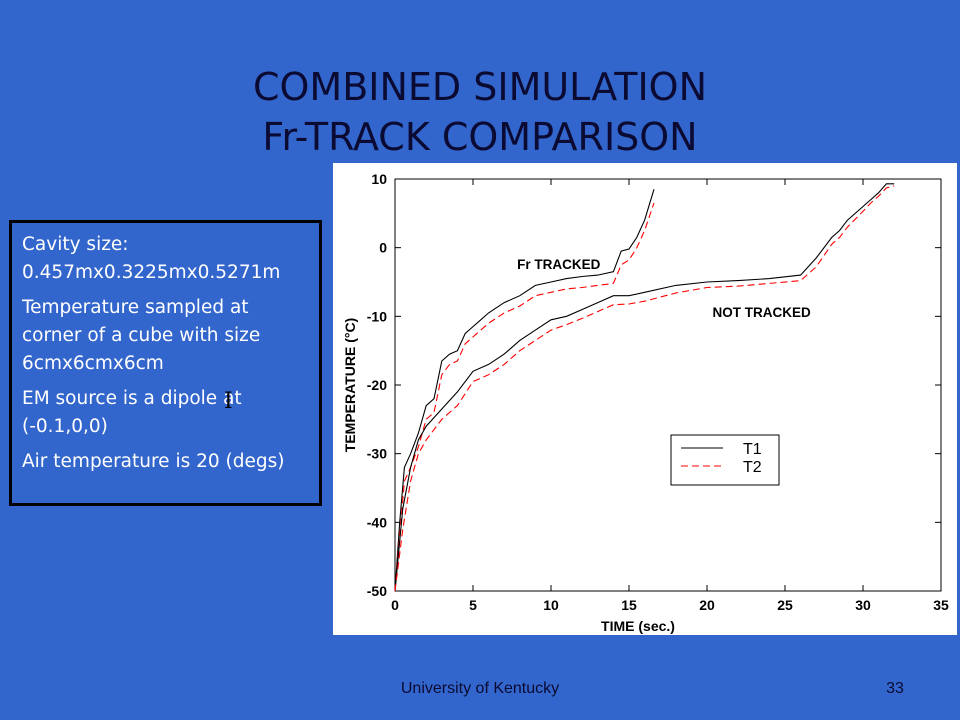 The image size is (960, 720). Describe the element at coordinates (863, 605) in the screenshot. I see `x-tick-label: 30` at that location.